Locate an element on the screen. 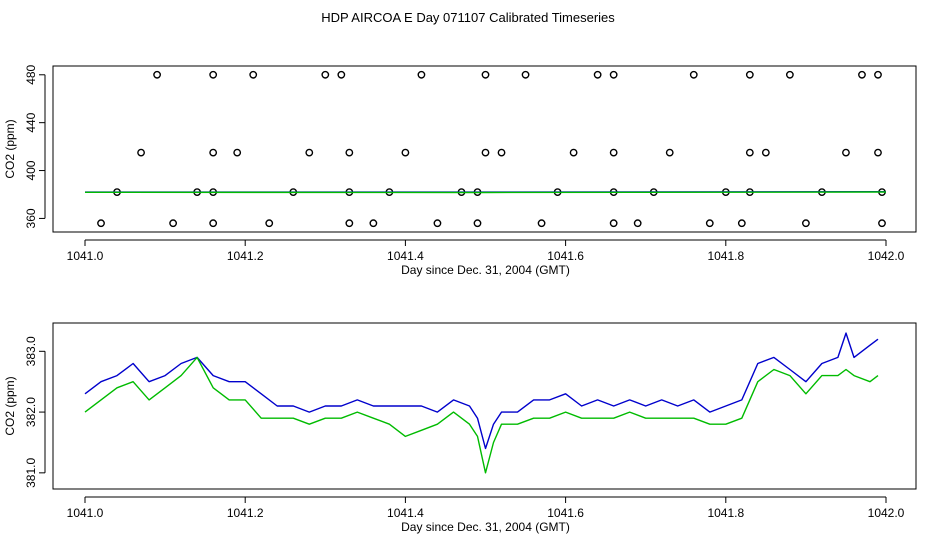 The width and height of the screenshot is (936, 540). y-tick-label: 381.0 is located at coordinates (31, 473).